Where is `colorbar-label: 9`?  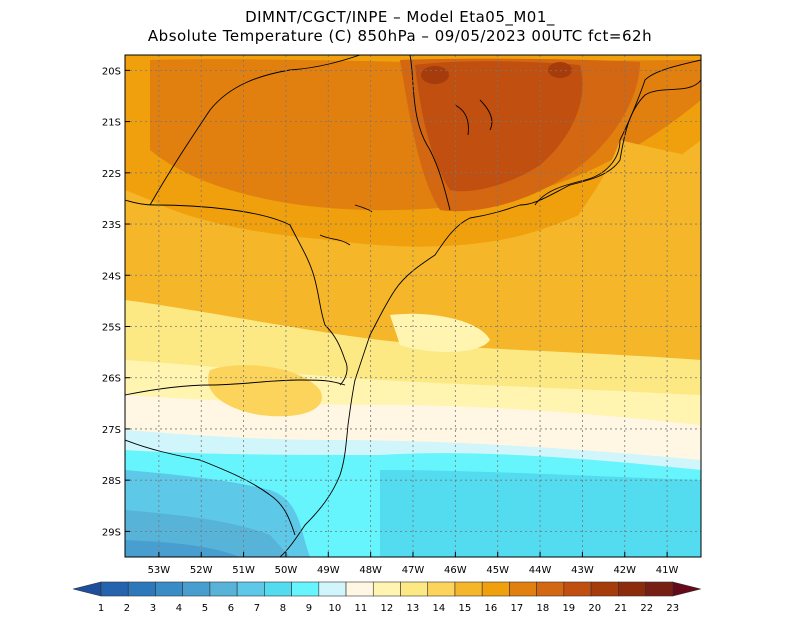 colorbar-label: 9 is located at coordinates (309, 608).